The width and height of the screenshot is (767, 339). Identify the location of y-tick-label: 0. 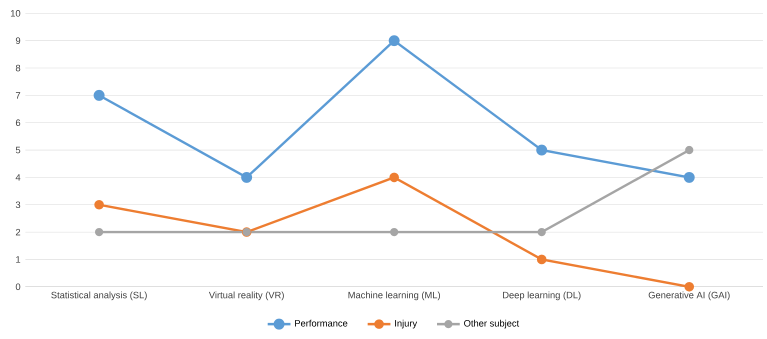
(18, 287).